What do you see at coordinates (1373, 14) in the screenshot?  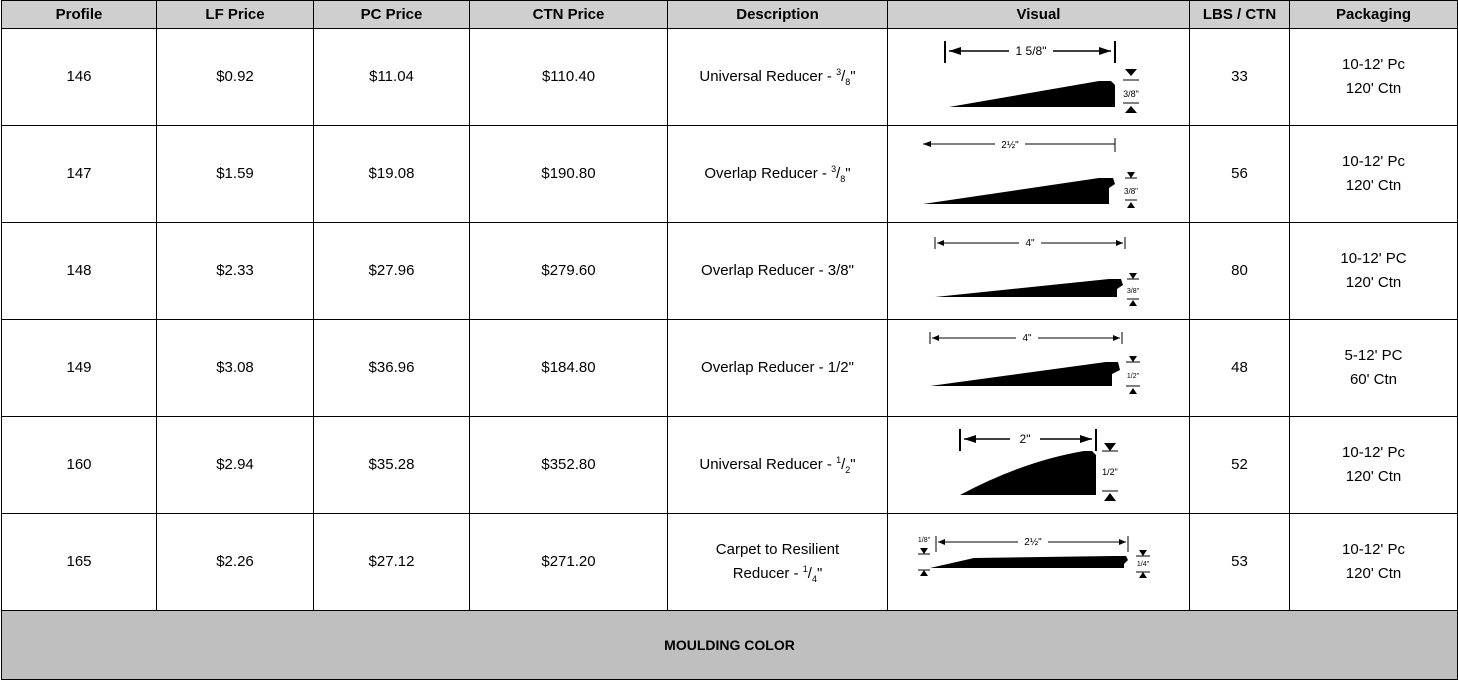 I see `header-packaging: Packaging` at bounding box center [1373, 14].